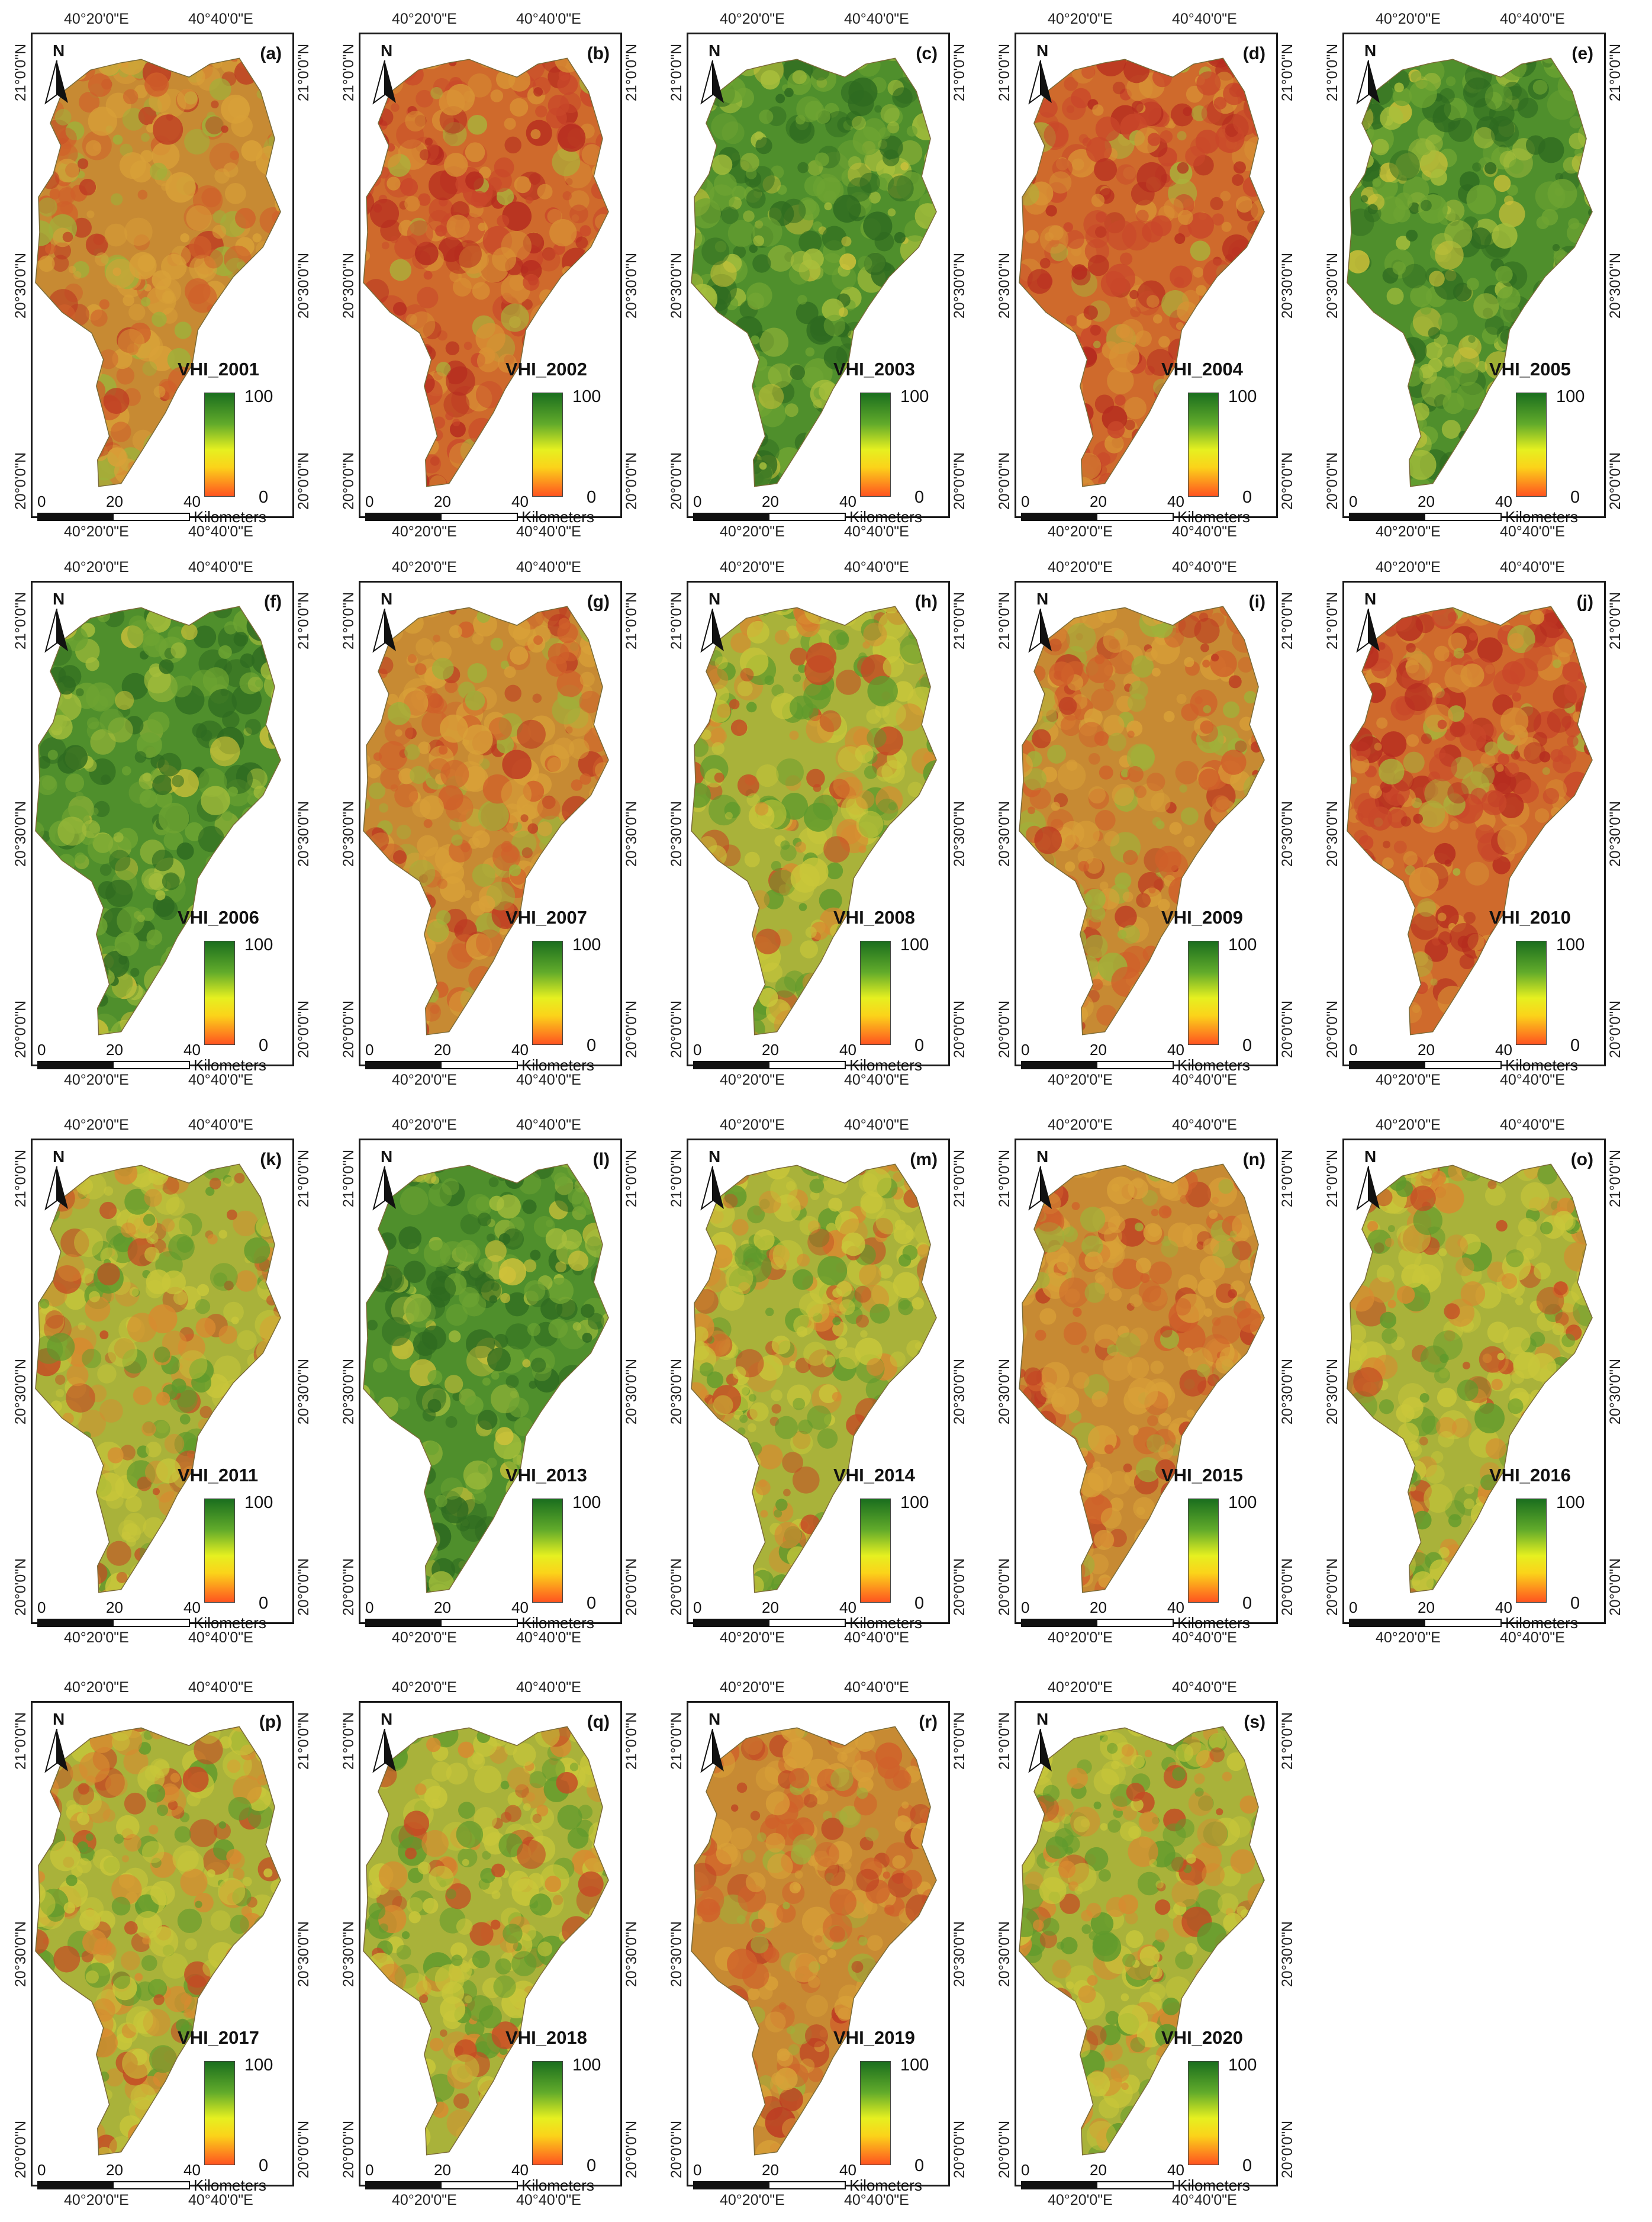 The width and height of the screenshot is (1652, 2222). I want to click on map-frame: N (d) VHI_2004 100 0 0 20 40 Kilometers, so click(1146, 279).